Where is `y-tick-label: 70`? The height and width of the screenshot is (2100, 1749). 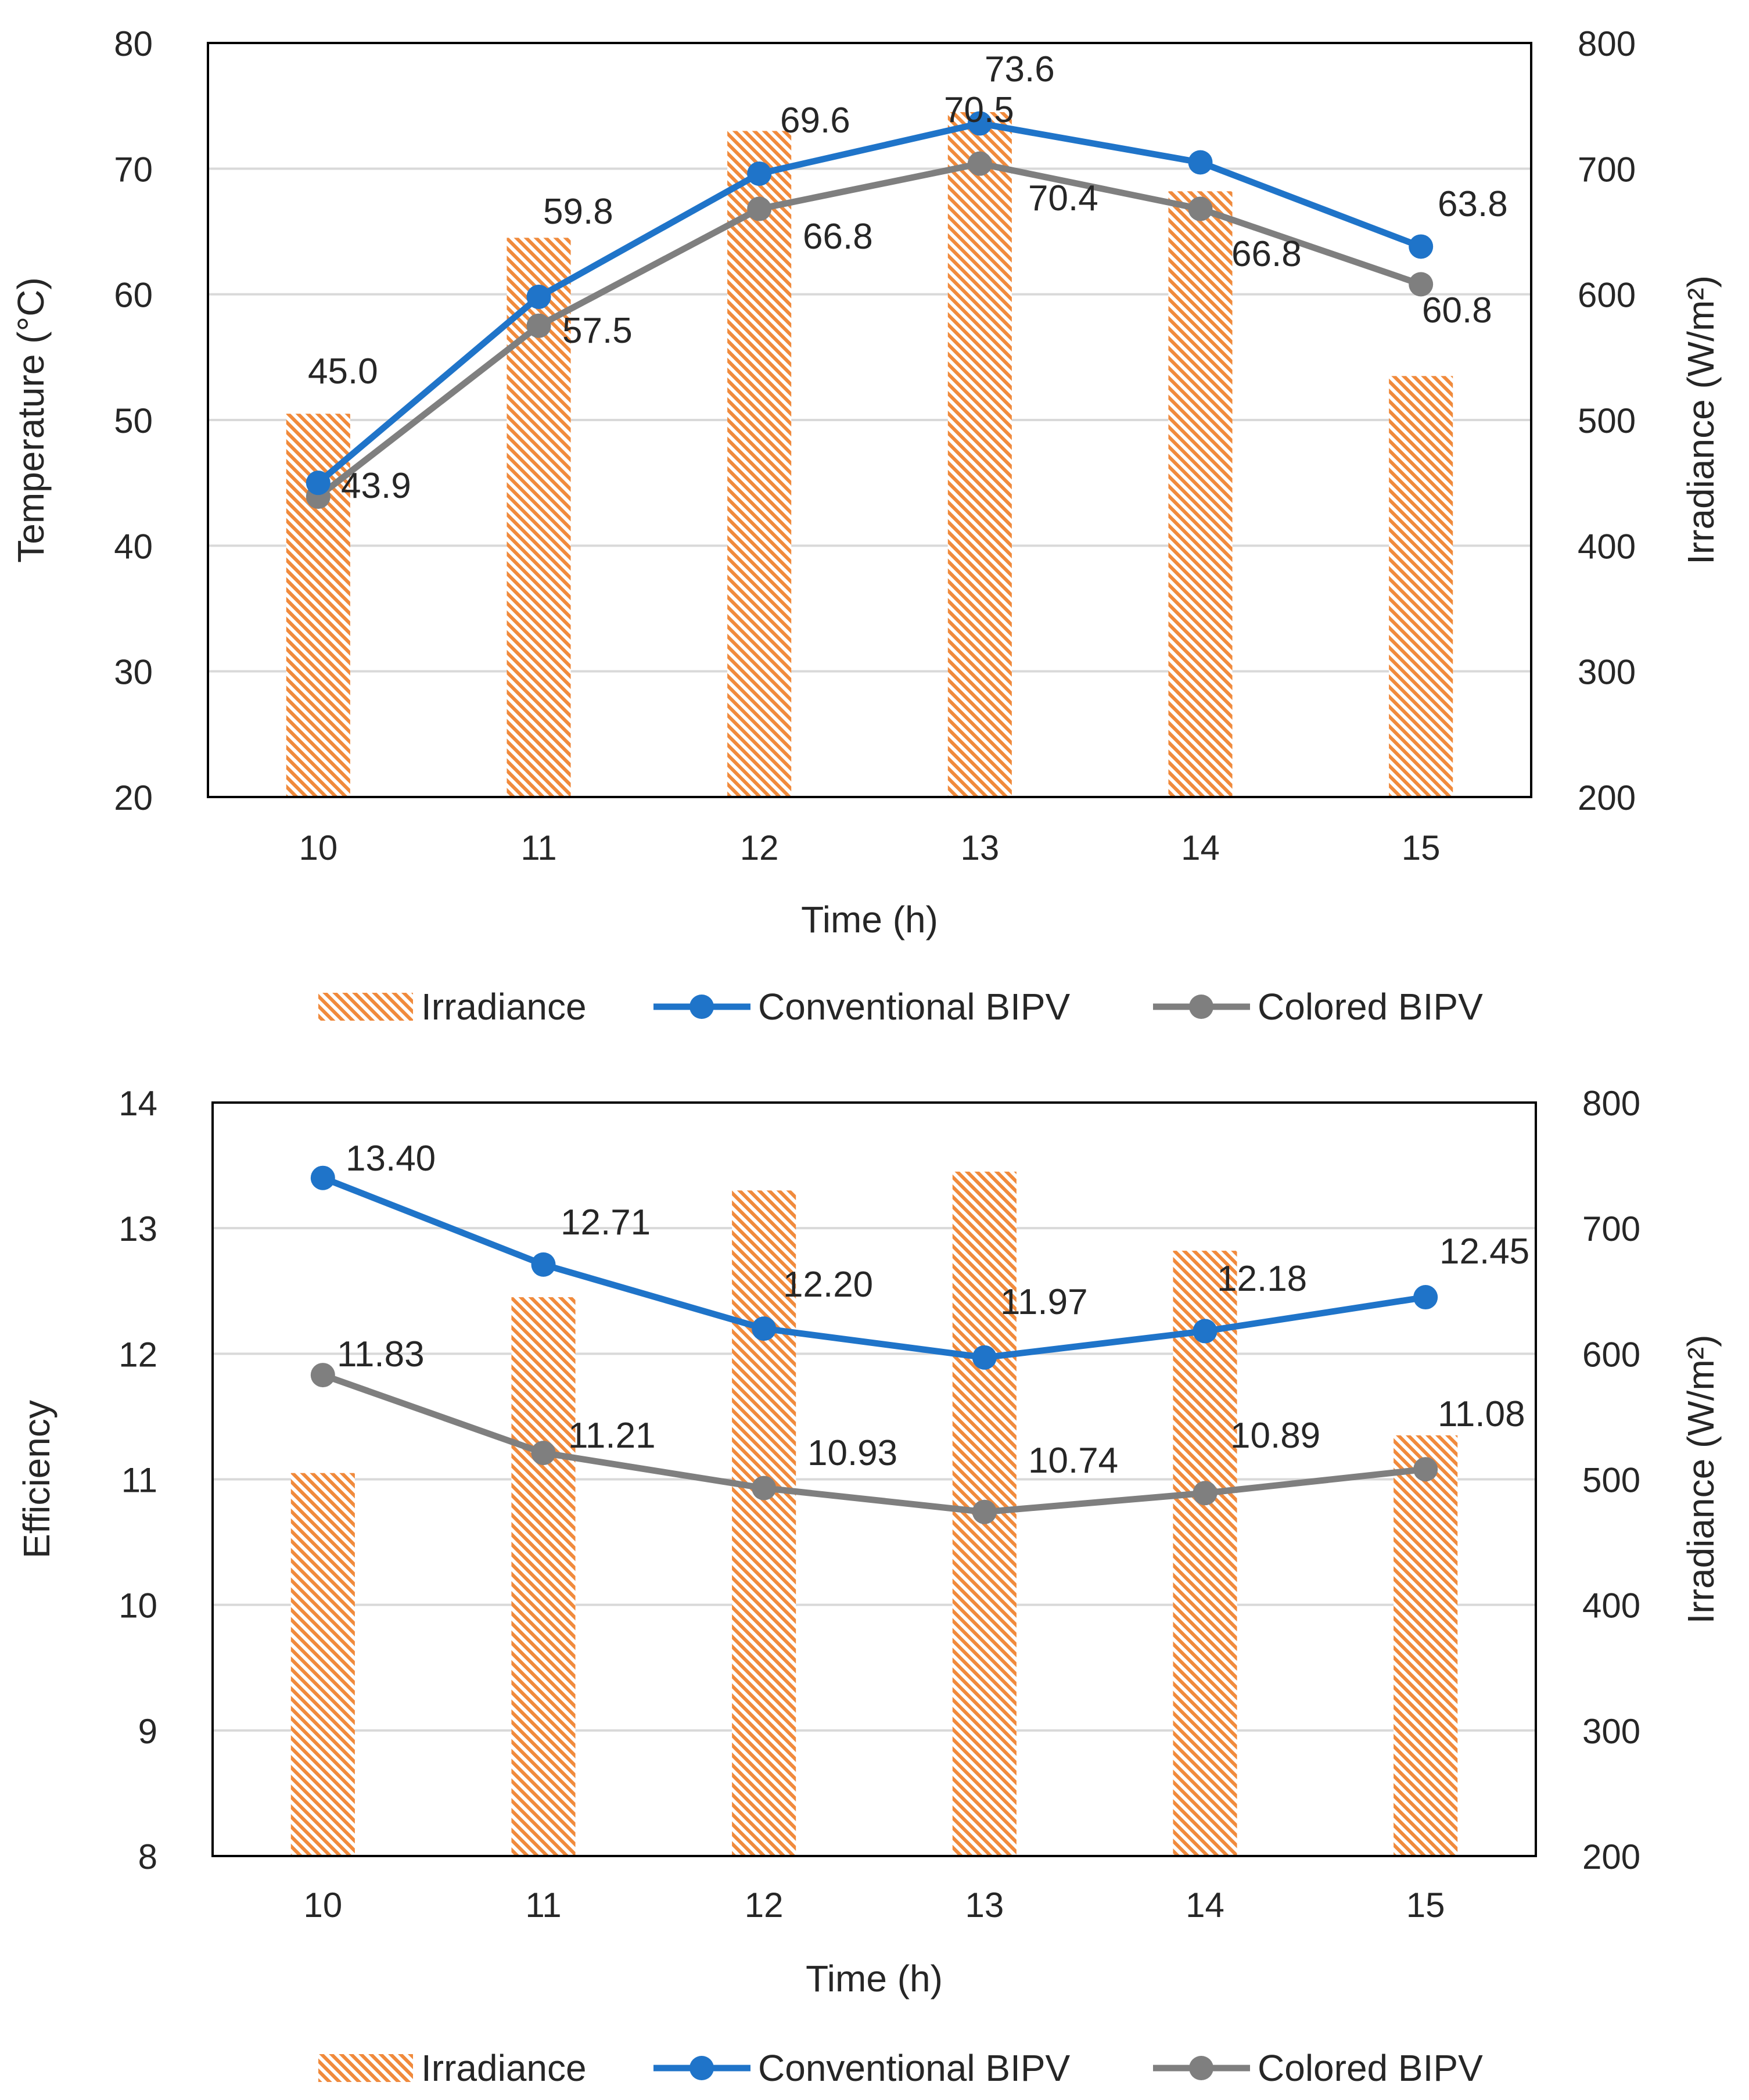 y-tick-label: 70 is located at coordinates (133, 170).